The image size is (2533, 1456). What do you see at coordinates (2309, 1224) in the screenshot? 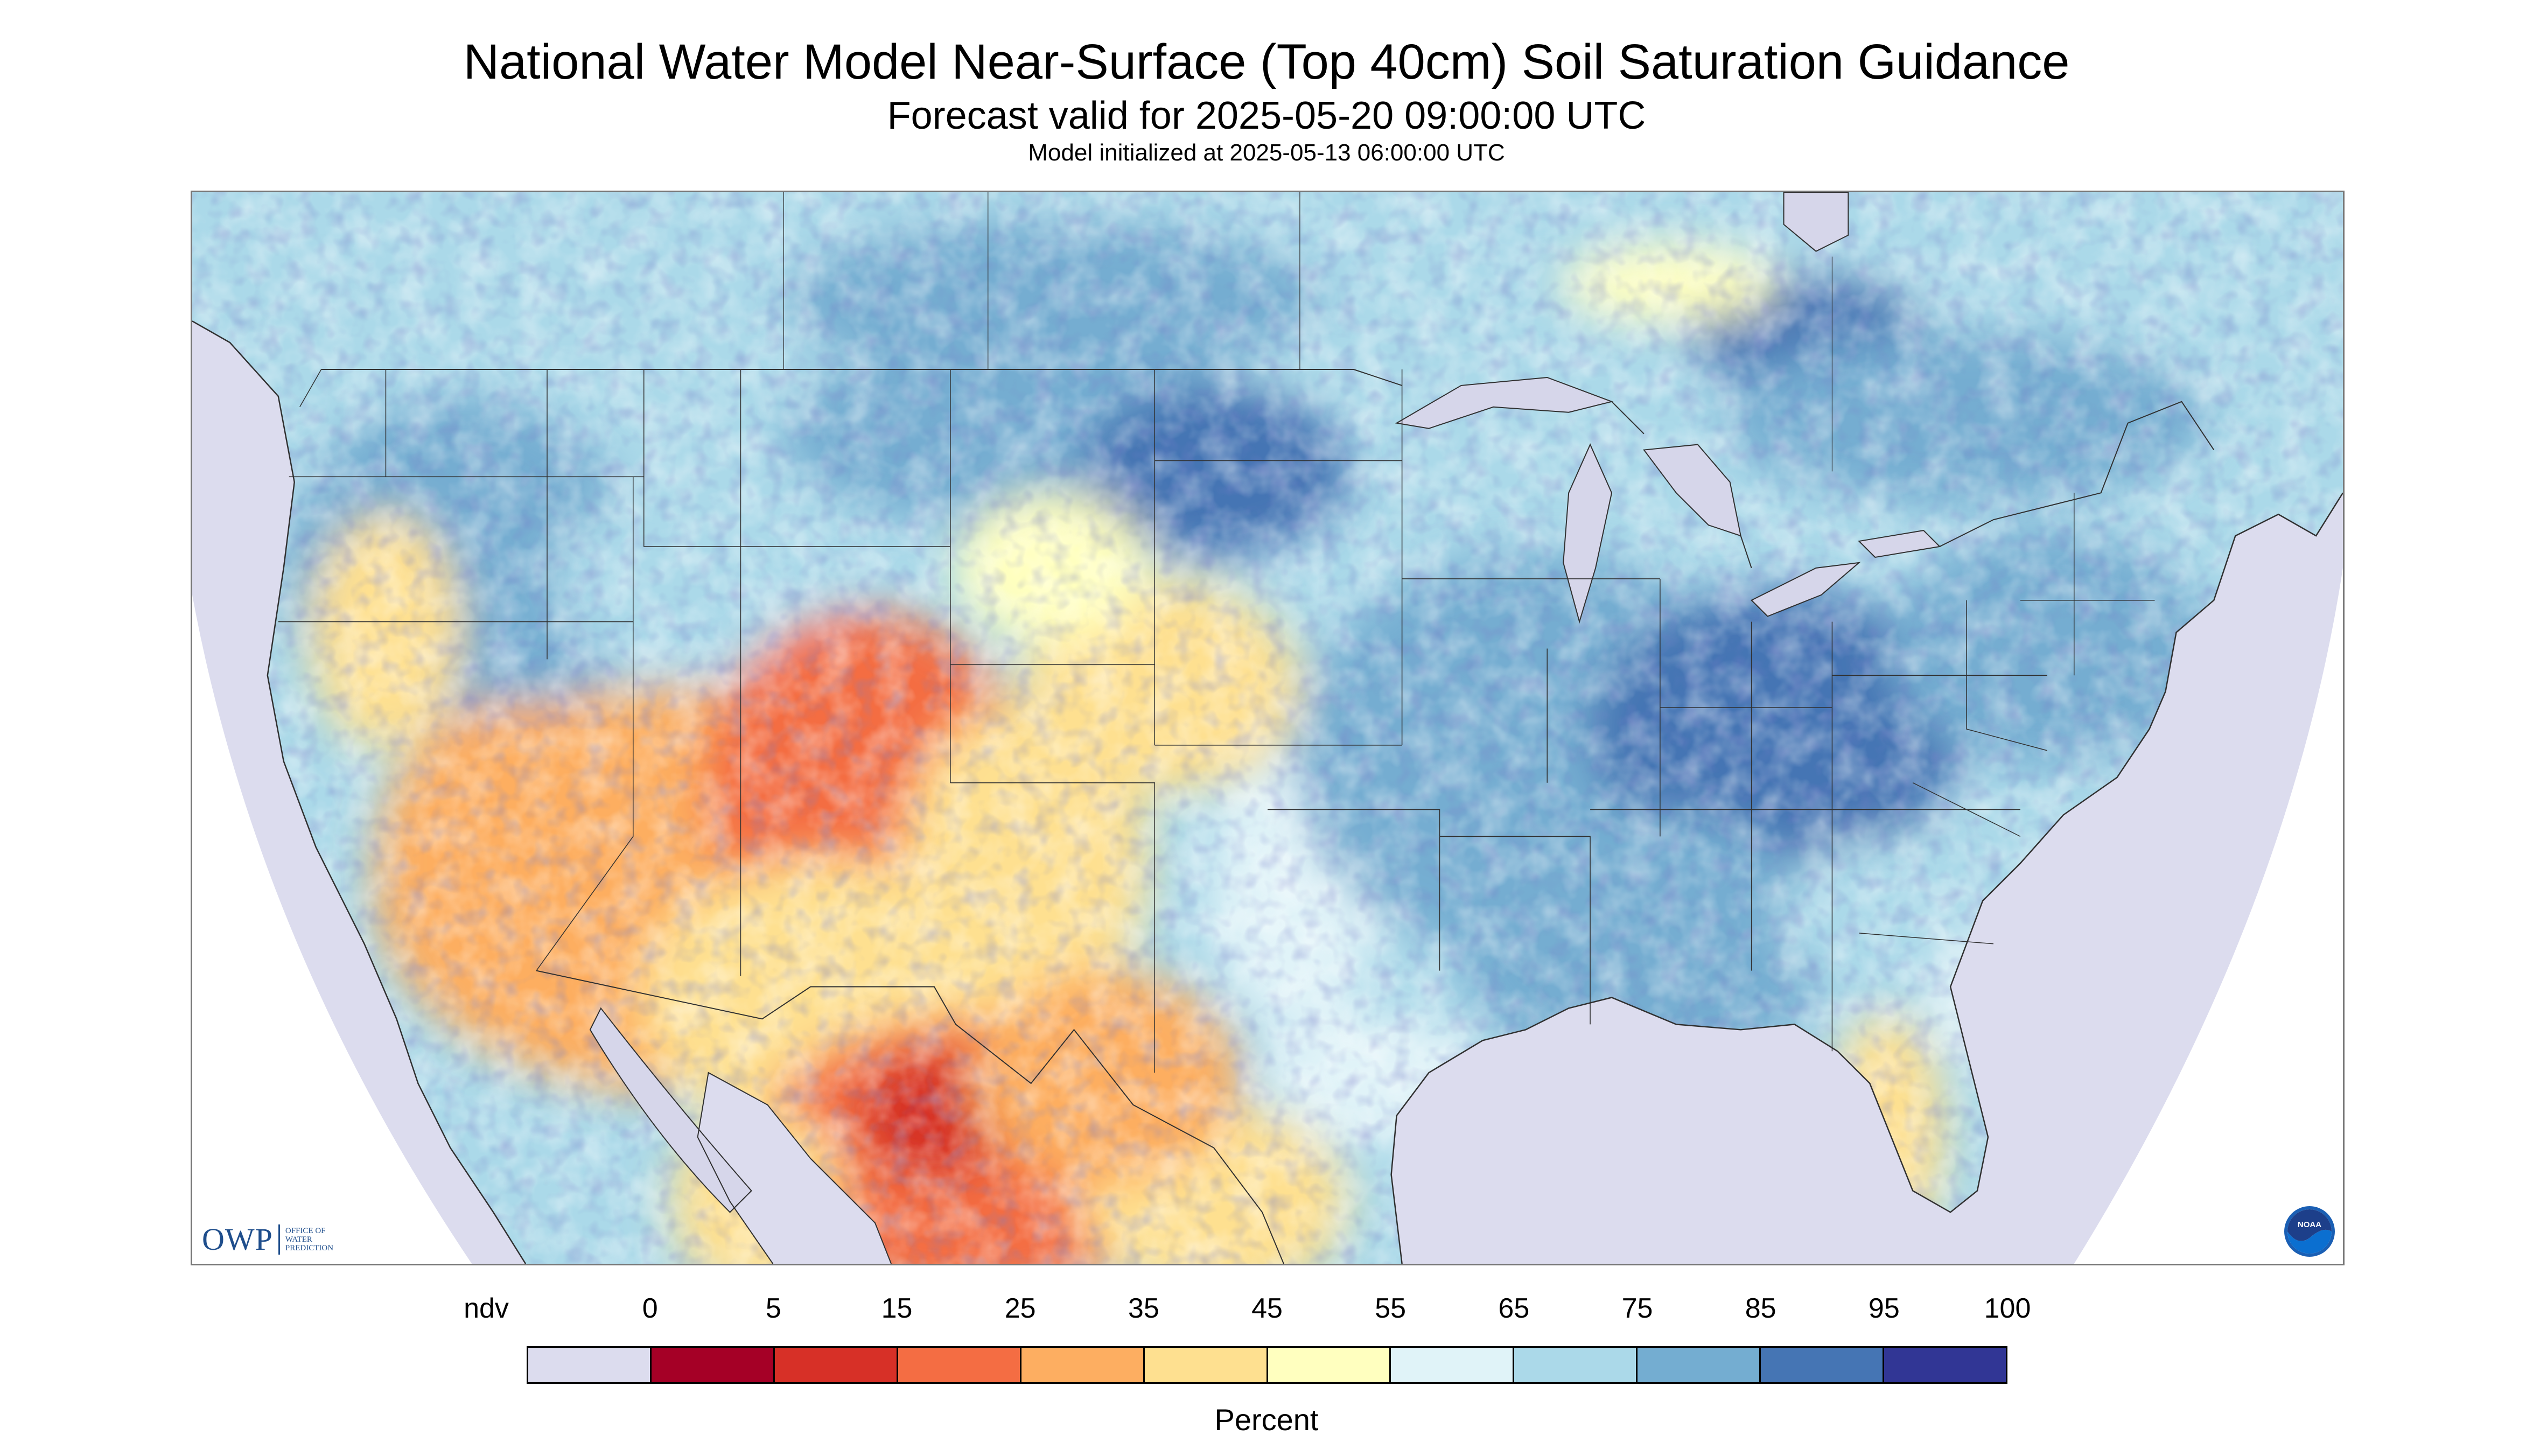
I see `svg-text: NOAA` at bounding box center [2309, 1224].